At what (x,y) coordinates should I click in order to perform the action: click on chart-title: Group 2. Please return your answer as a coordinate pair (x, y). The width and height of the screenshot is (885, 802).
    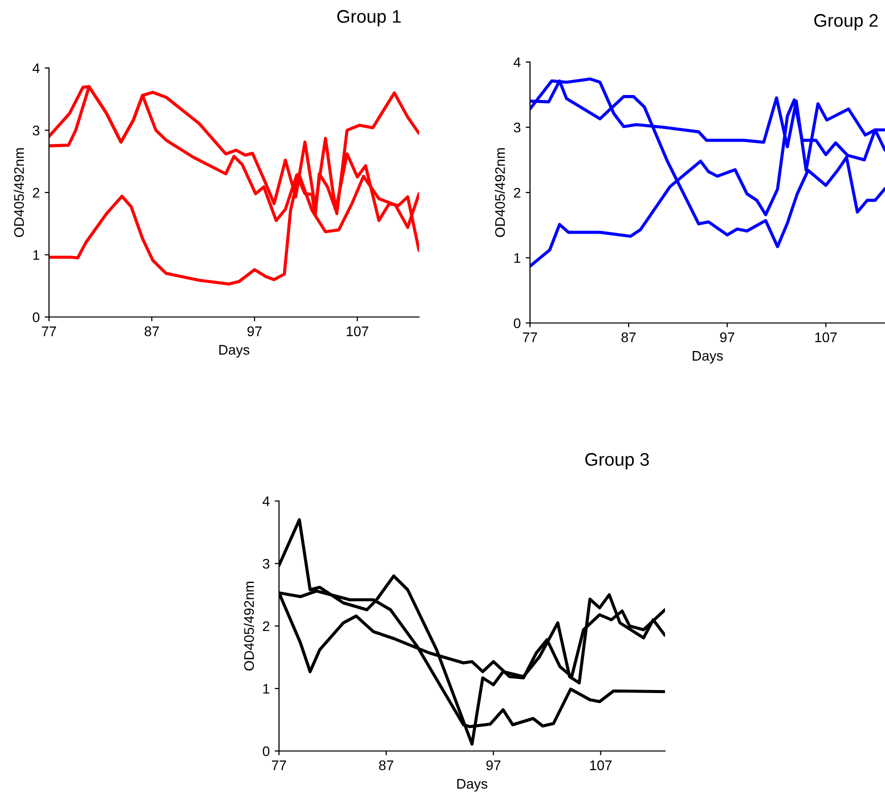
    Looking at the image, I should click on (846, 22).